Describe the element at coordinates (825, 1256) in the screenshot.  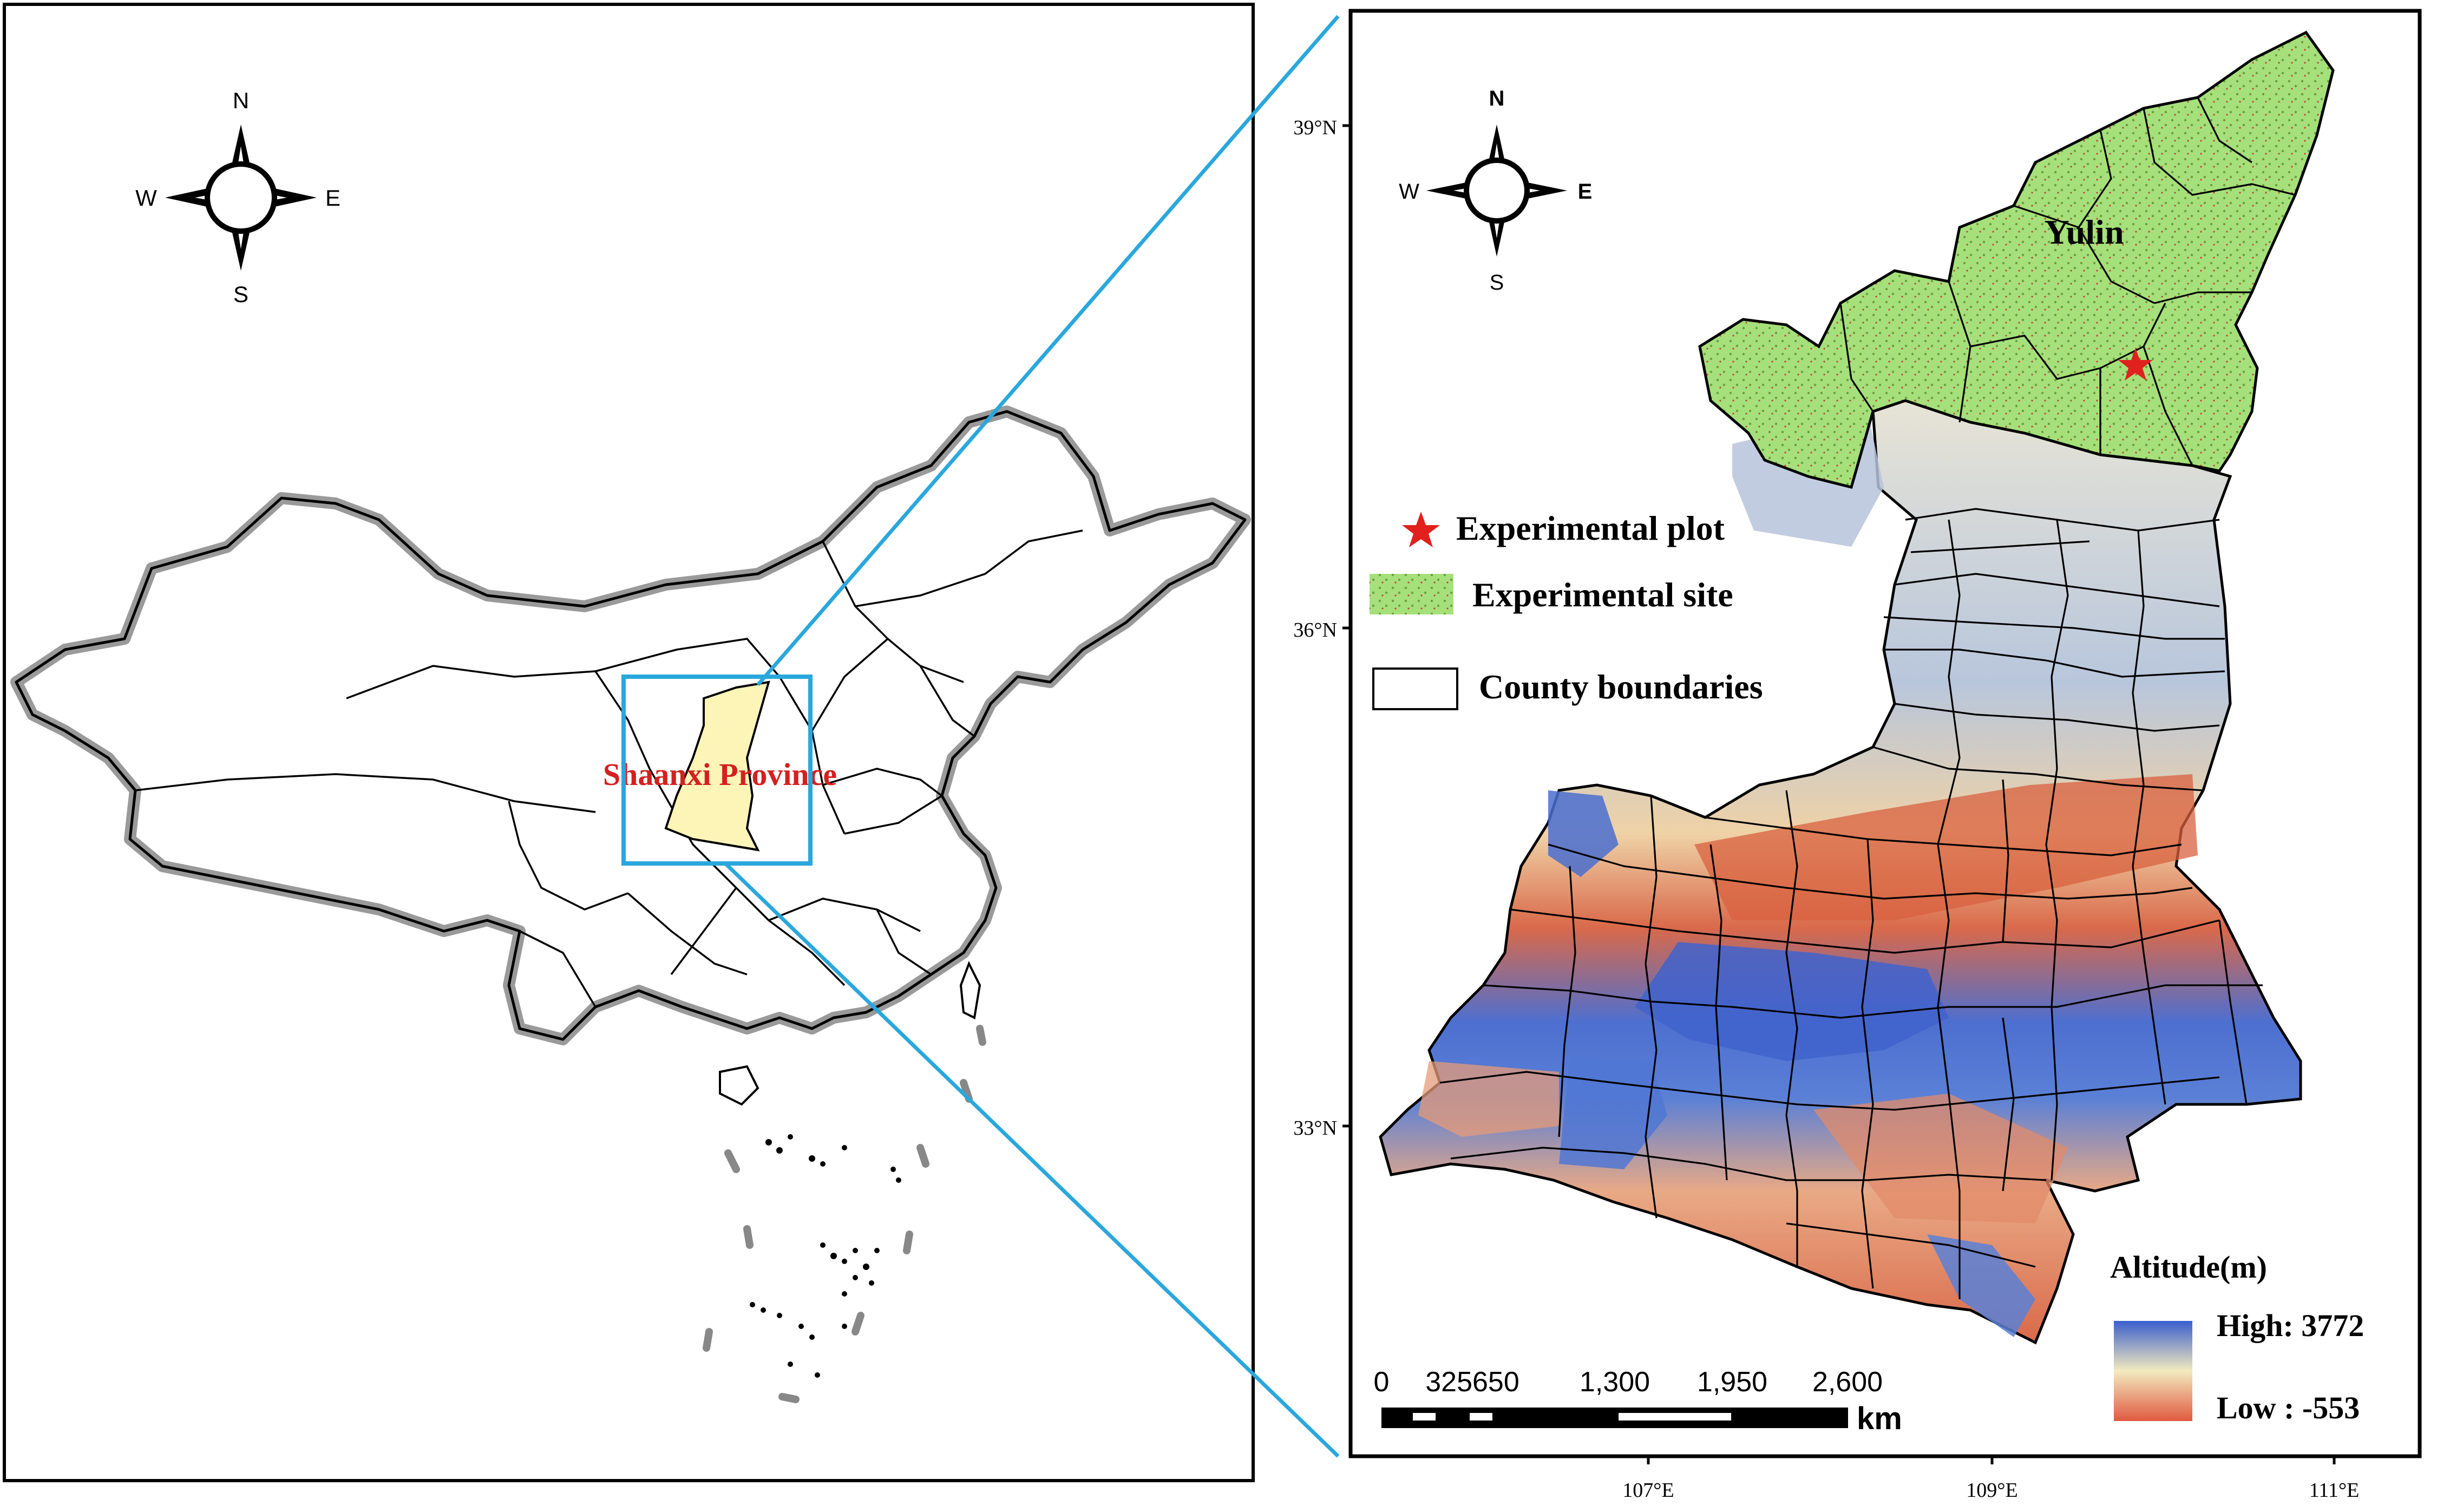
I see `south-china-sea-islands` at that location.